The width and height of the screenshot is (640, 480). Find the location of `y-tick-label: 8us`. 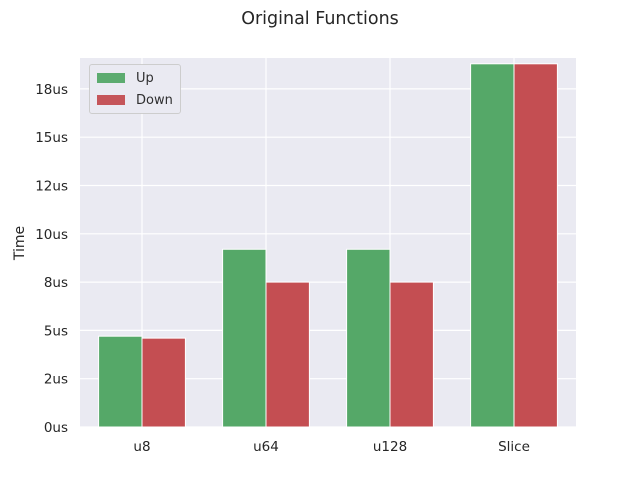

y-tick-label: 8us is located at coordinates (56, 283).